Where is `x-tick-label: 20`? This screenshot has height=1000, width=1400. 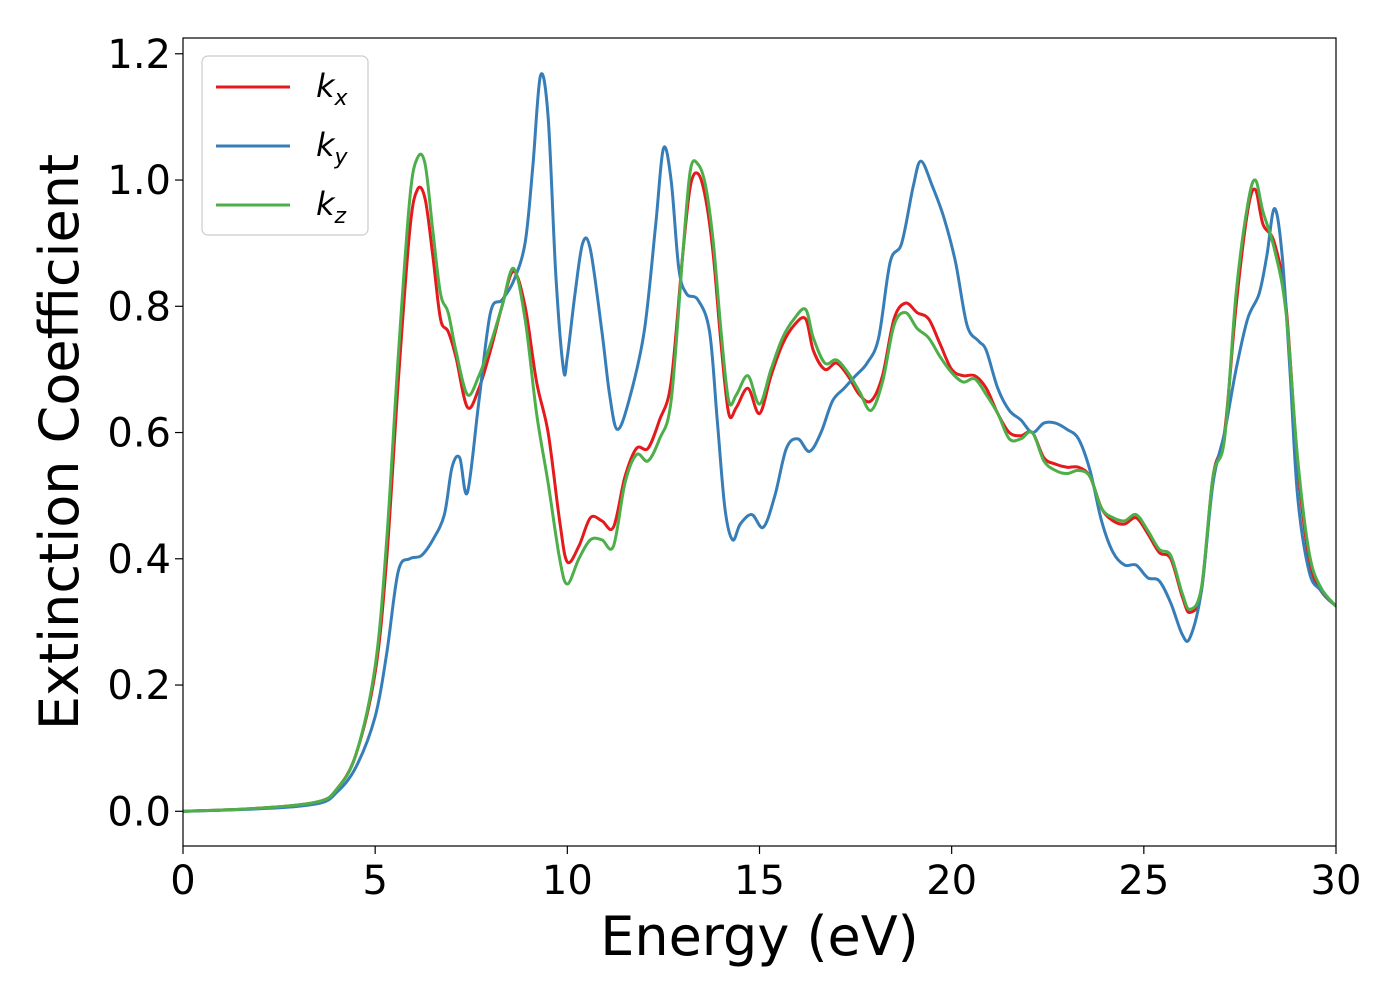 x-tick-label: 20 is located at coordinates (951, 881).